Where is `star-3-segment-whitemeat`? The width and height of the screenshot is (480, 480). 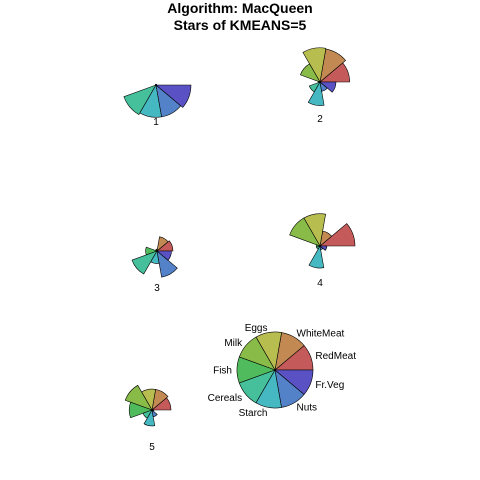
star-3-segment-whitemeat is located at coordinates (162, 244).